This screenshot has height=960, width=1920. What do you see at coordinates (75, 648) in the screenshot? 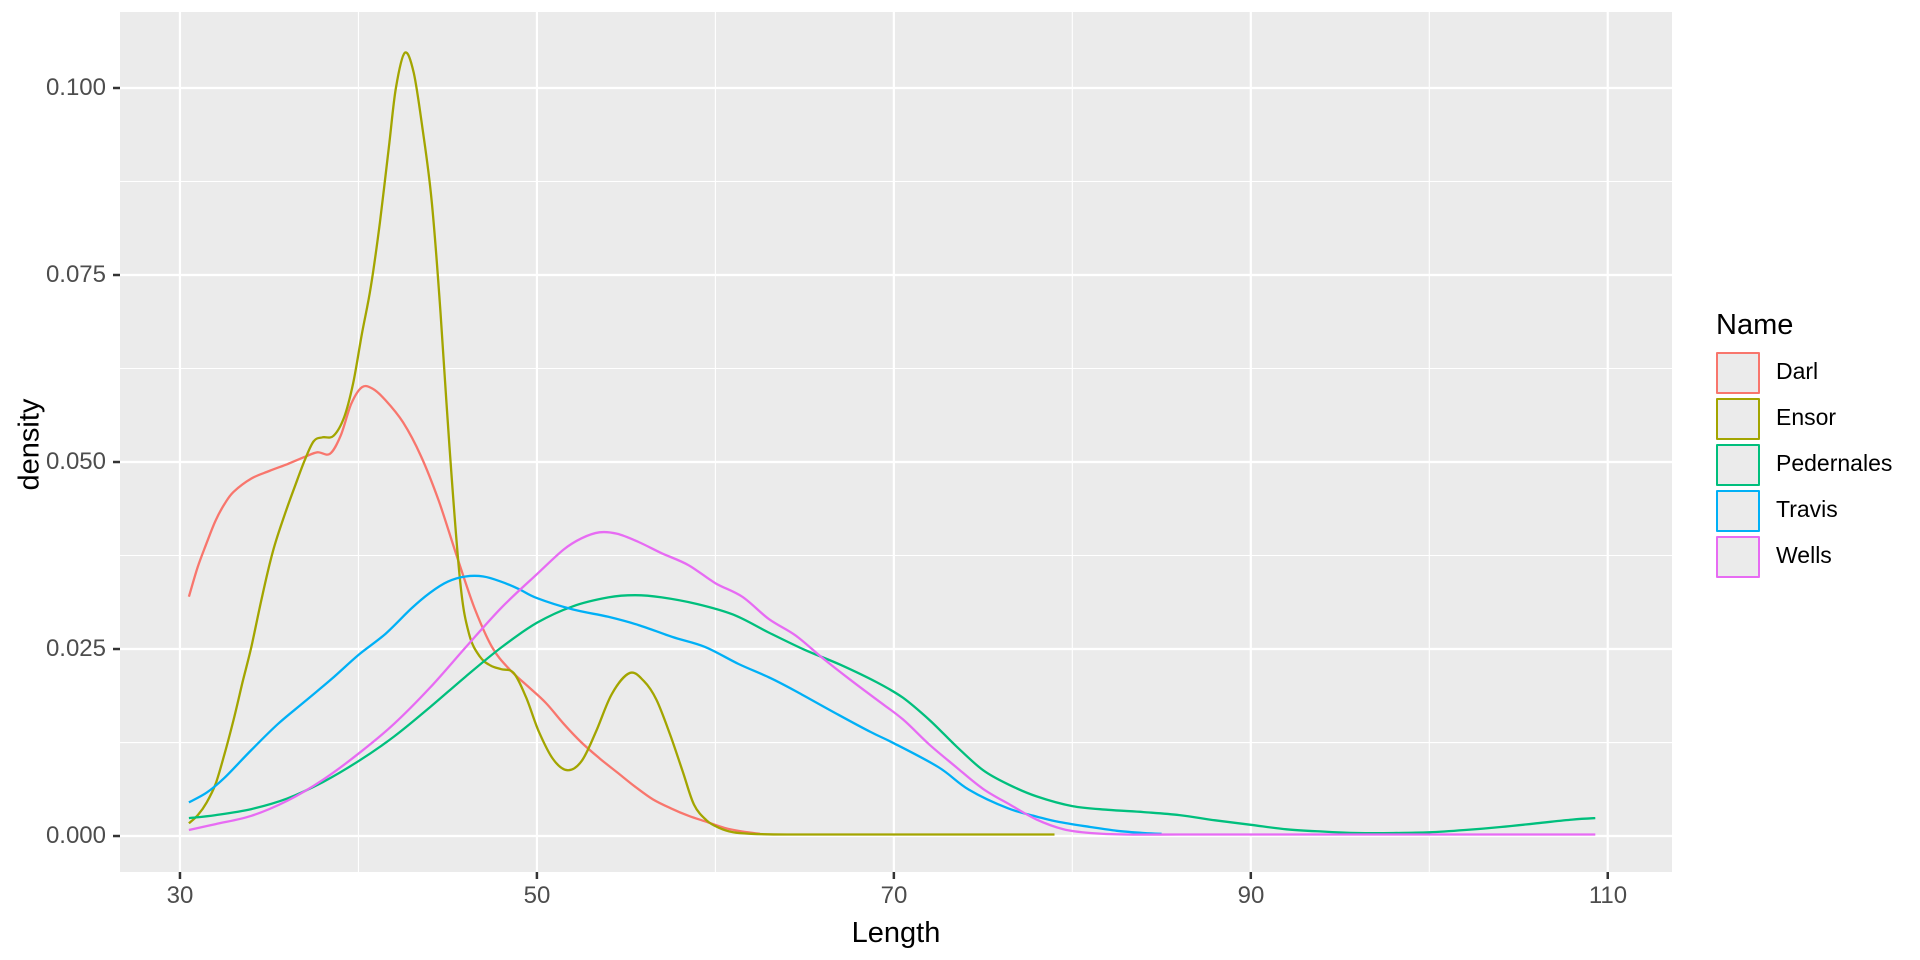
I see `y-tick-label: 0.025` at bounding box center [75, 648].